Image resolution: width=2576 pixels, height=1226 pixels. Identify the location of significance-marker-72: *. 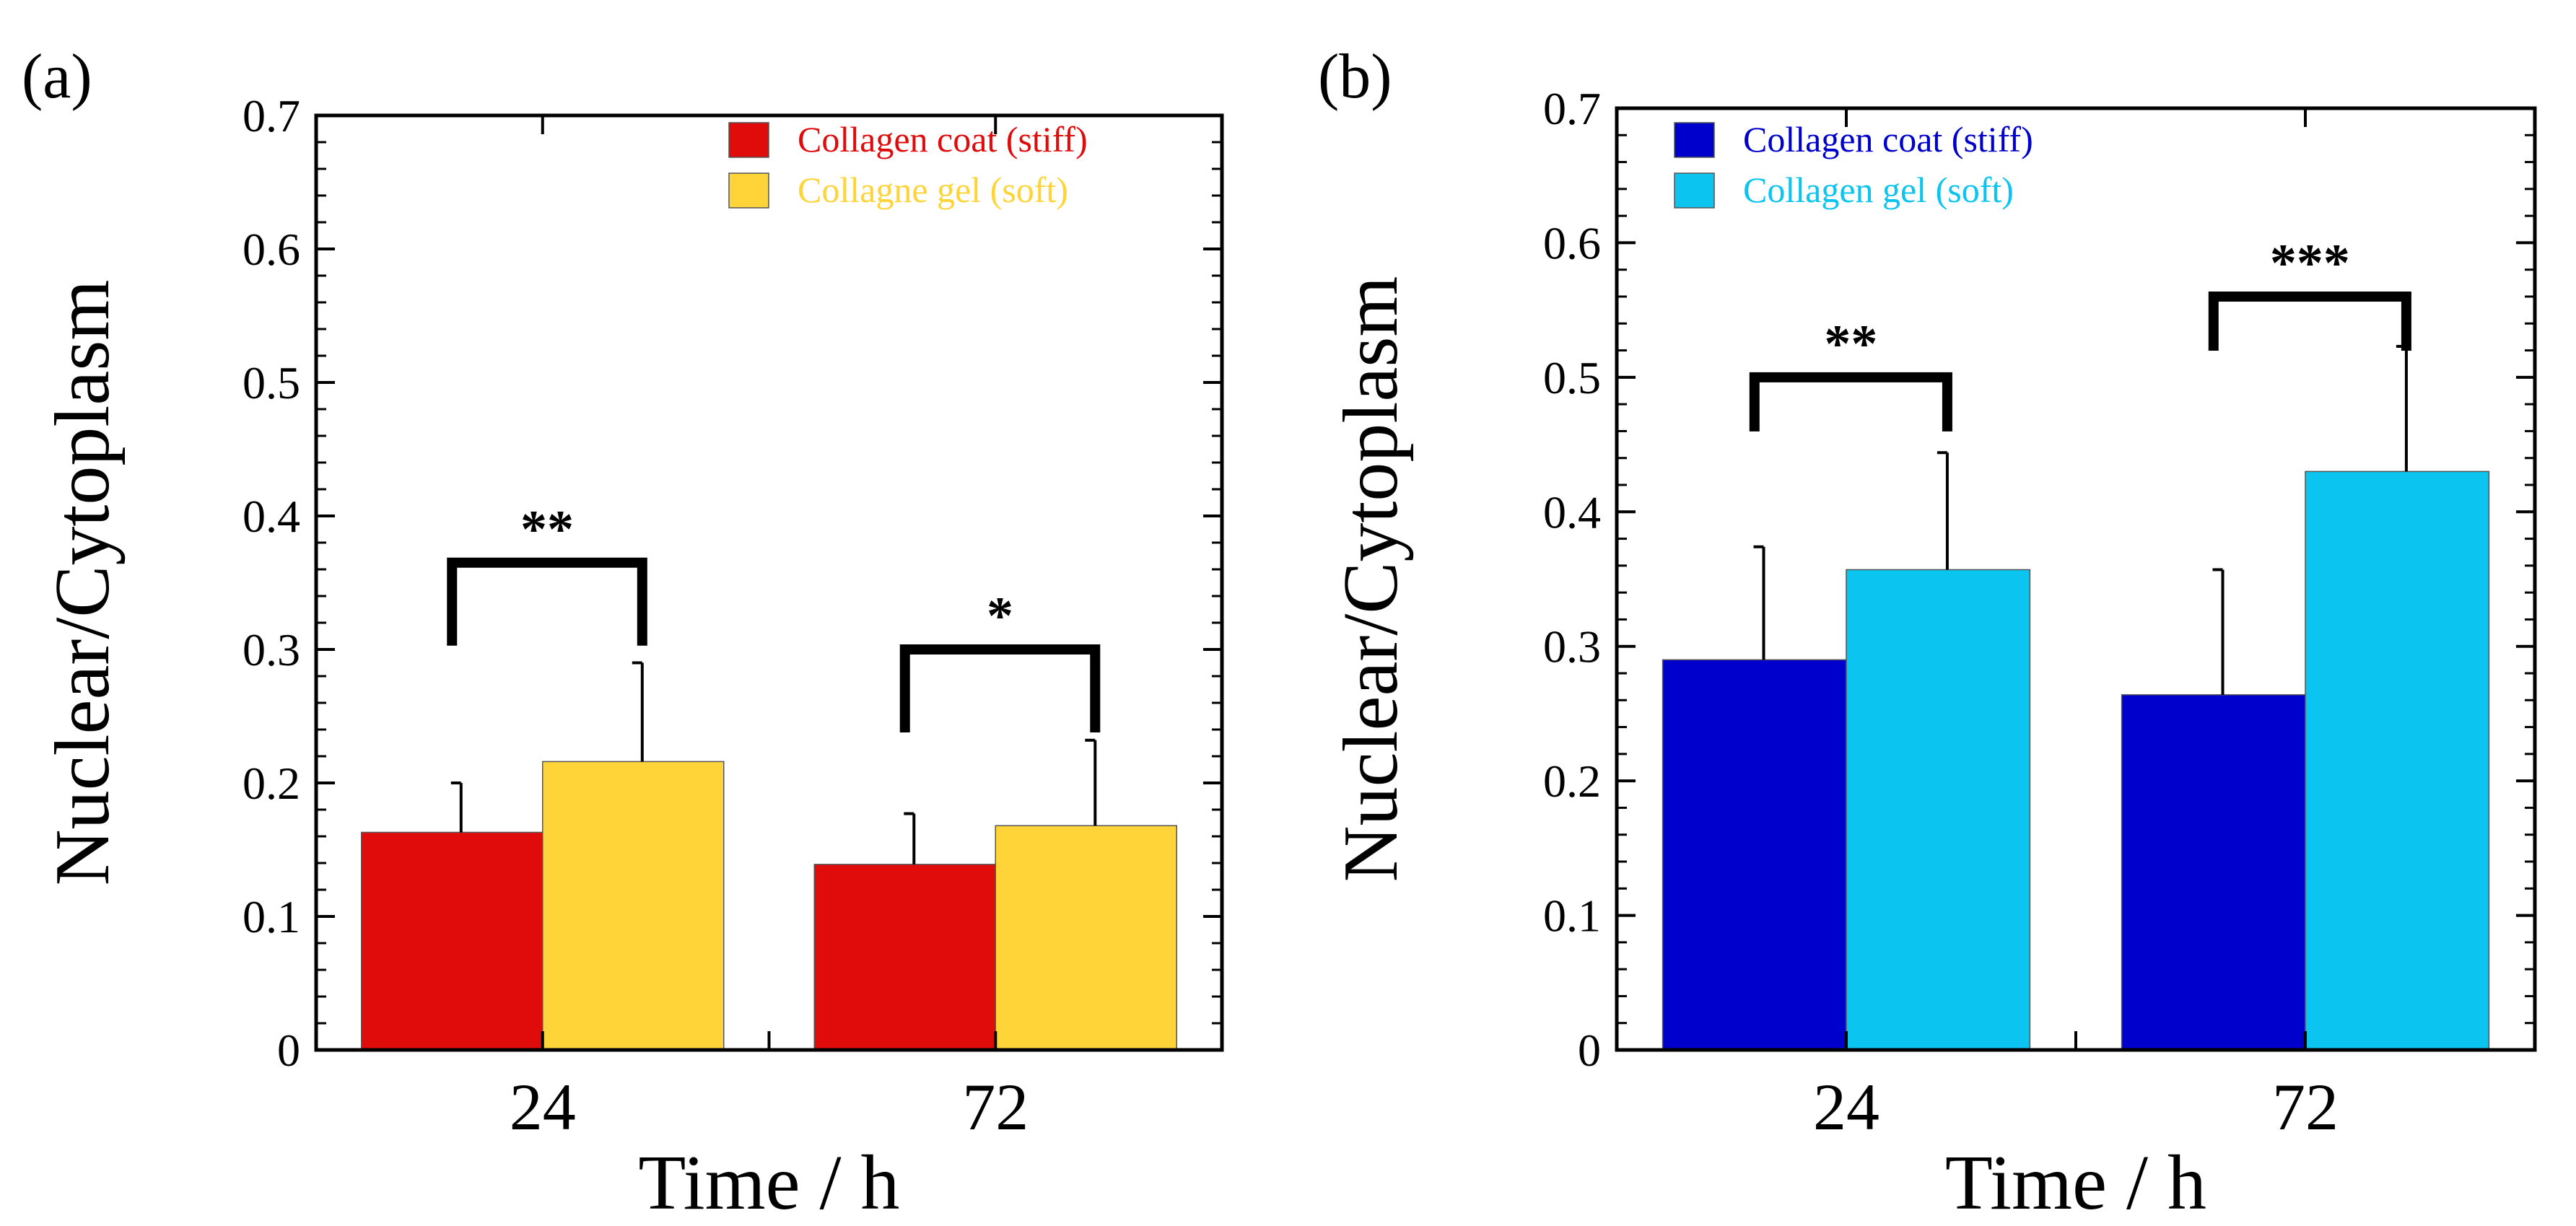
(1000, 616).